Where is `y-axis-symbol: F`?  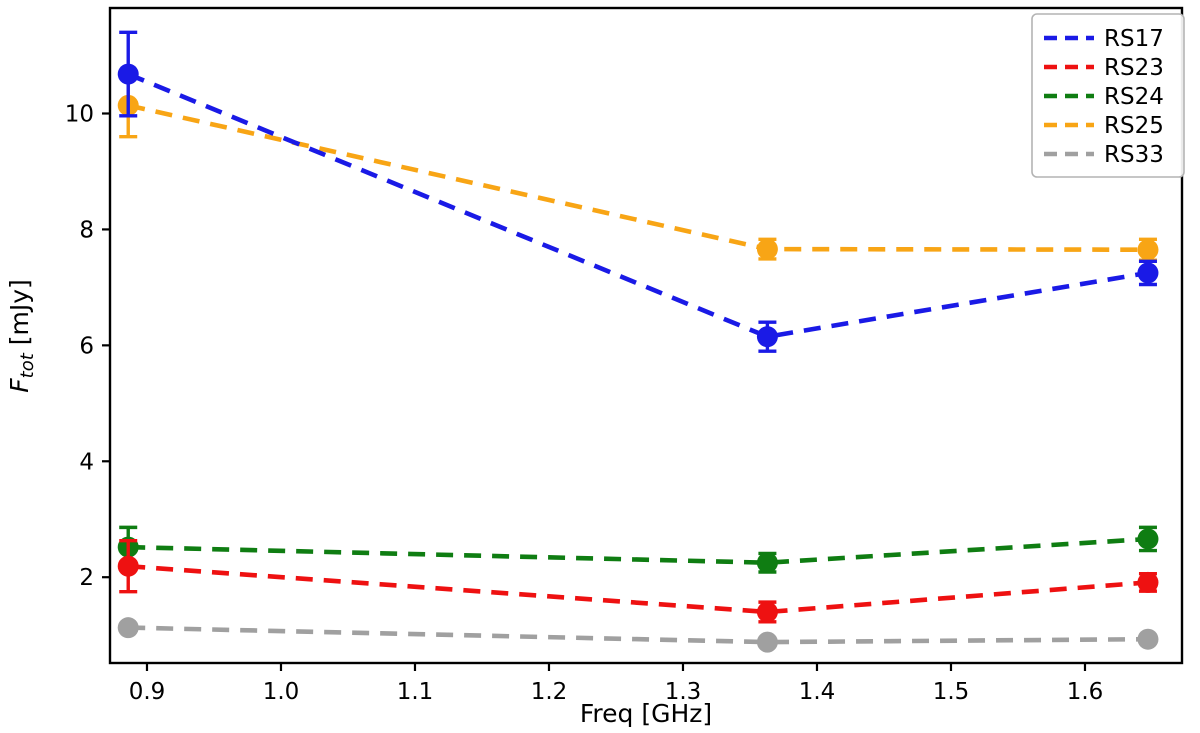
y-axis-symbol: F is located at coordinates (19, 385).